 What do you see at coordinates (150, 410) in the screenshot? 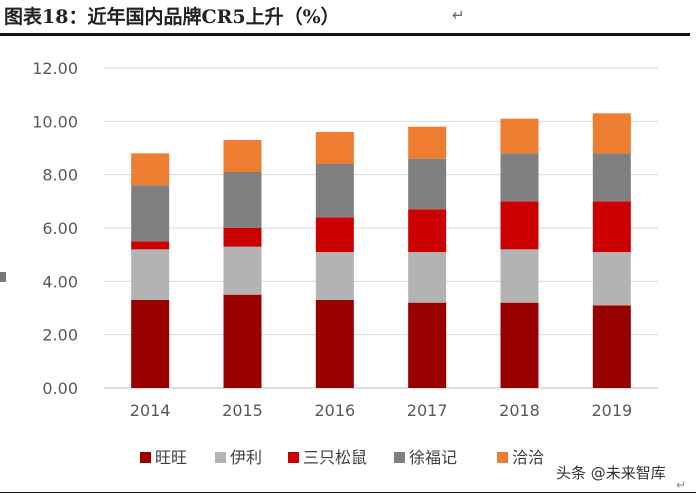
I see `x-tick-label: 2014` at bounding box center [150, 410].